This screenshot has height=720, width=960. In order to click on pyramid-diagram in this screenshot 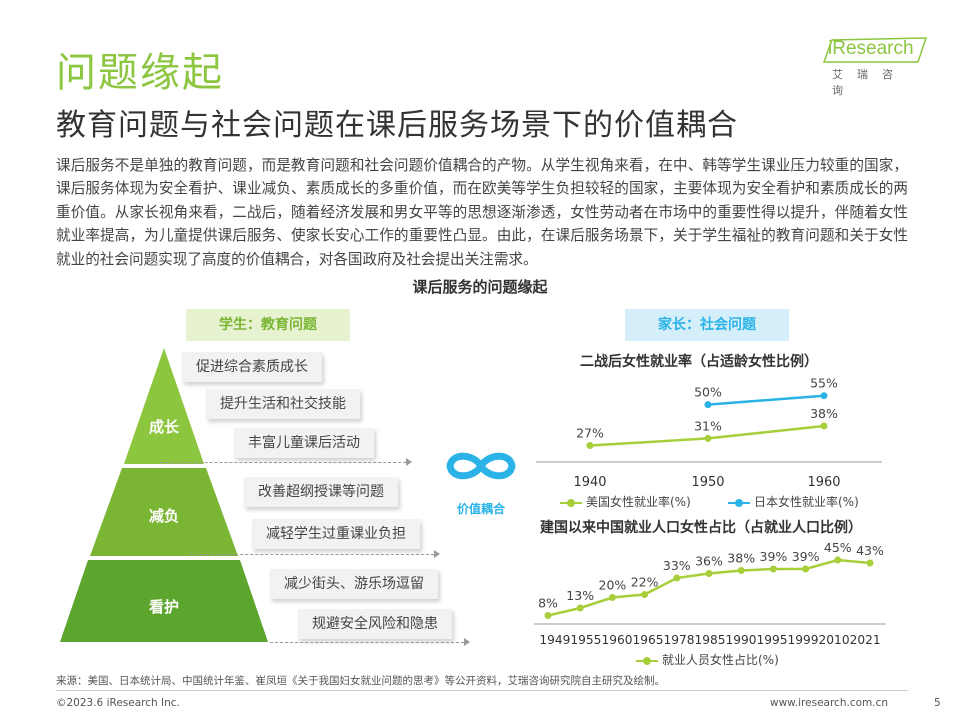, I will do `click(164, 495)`.